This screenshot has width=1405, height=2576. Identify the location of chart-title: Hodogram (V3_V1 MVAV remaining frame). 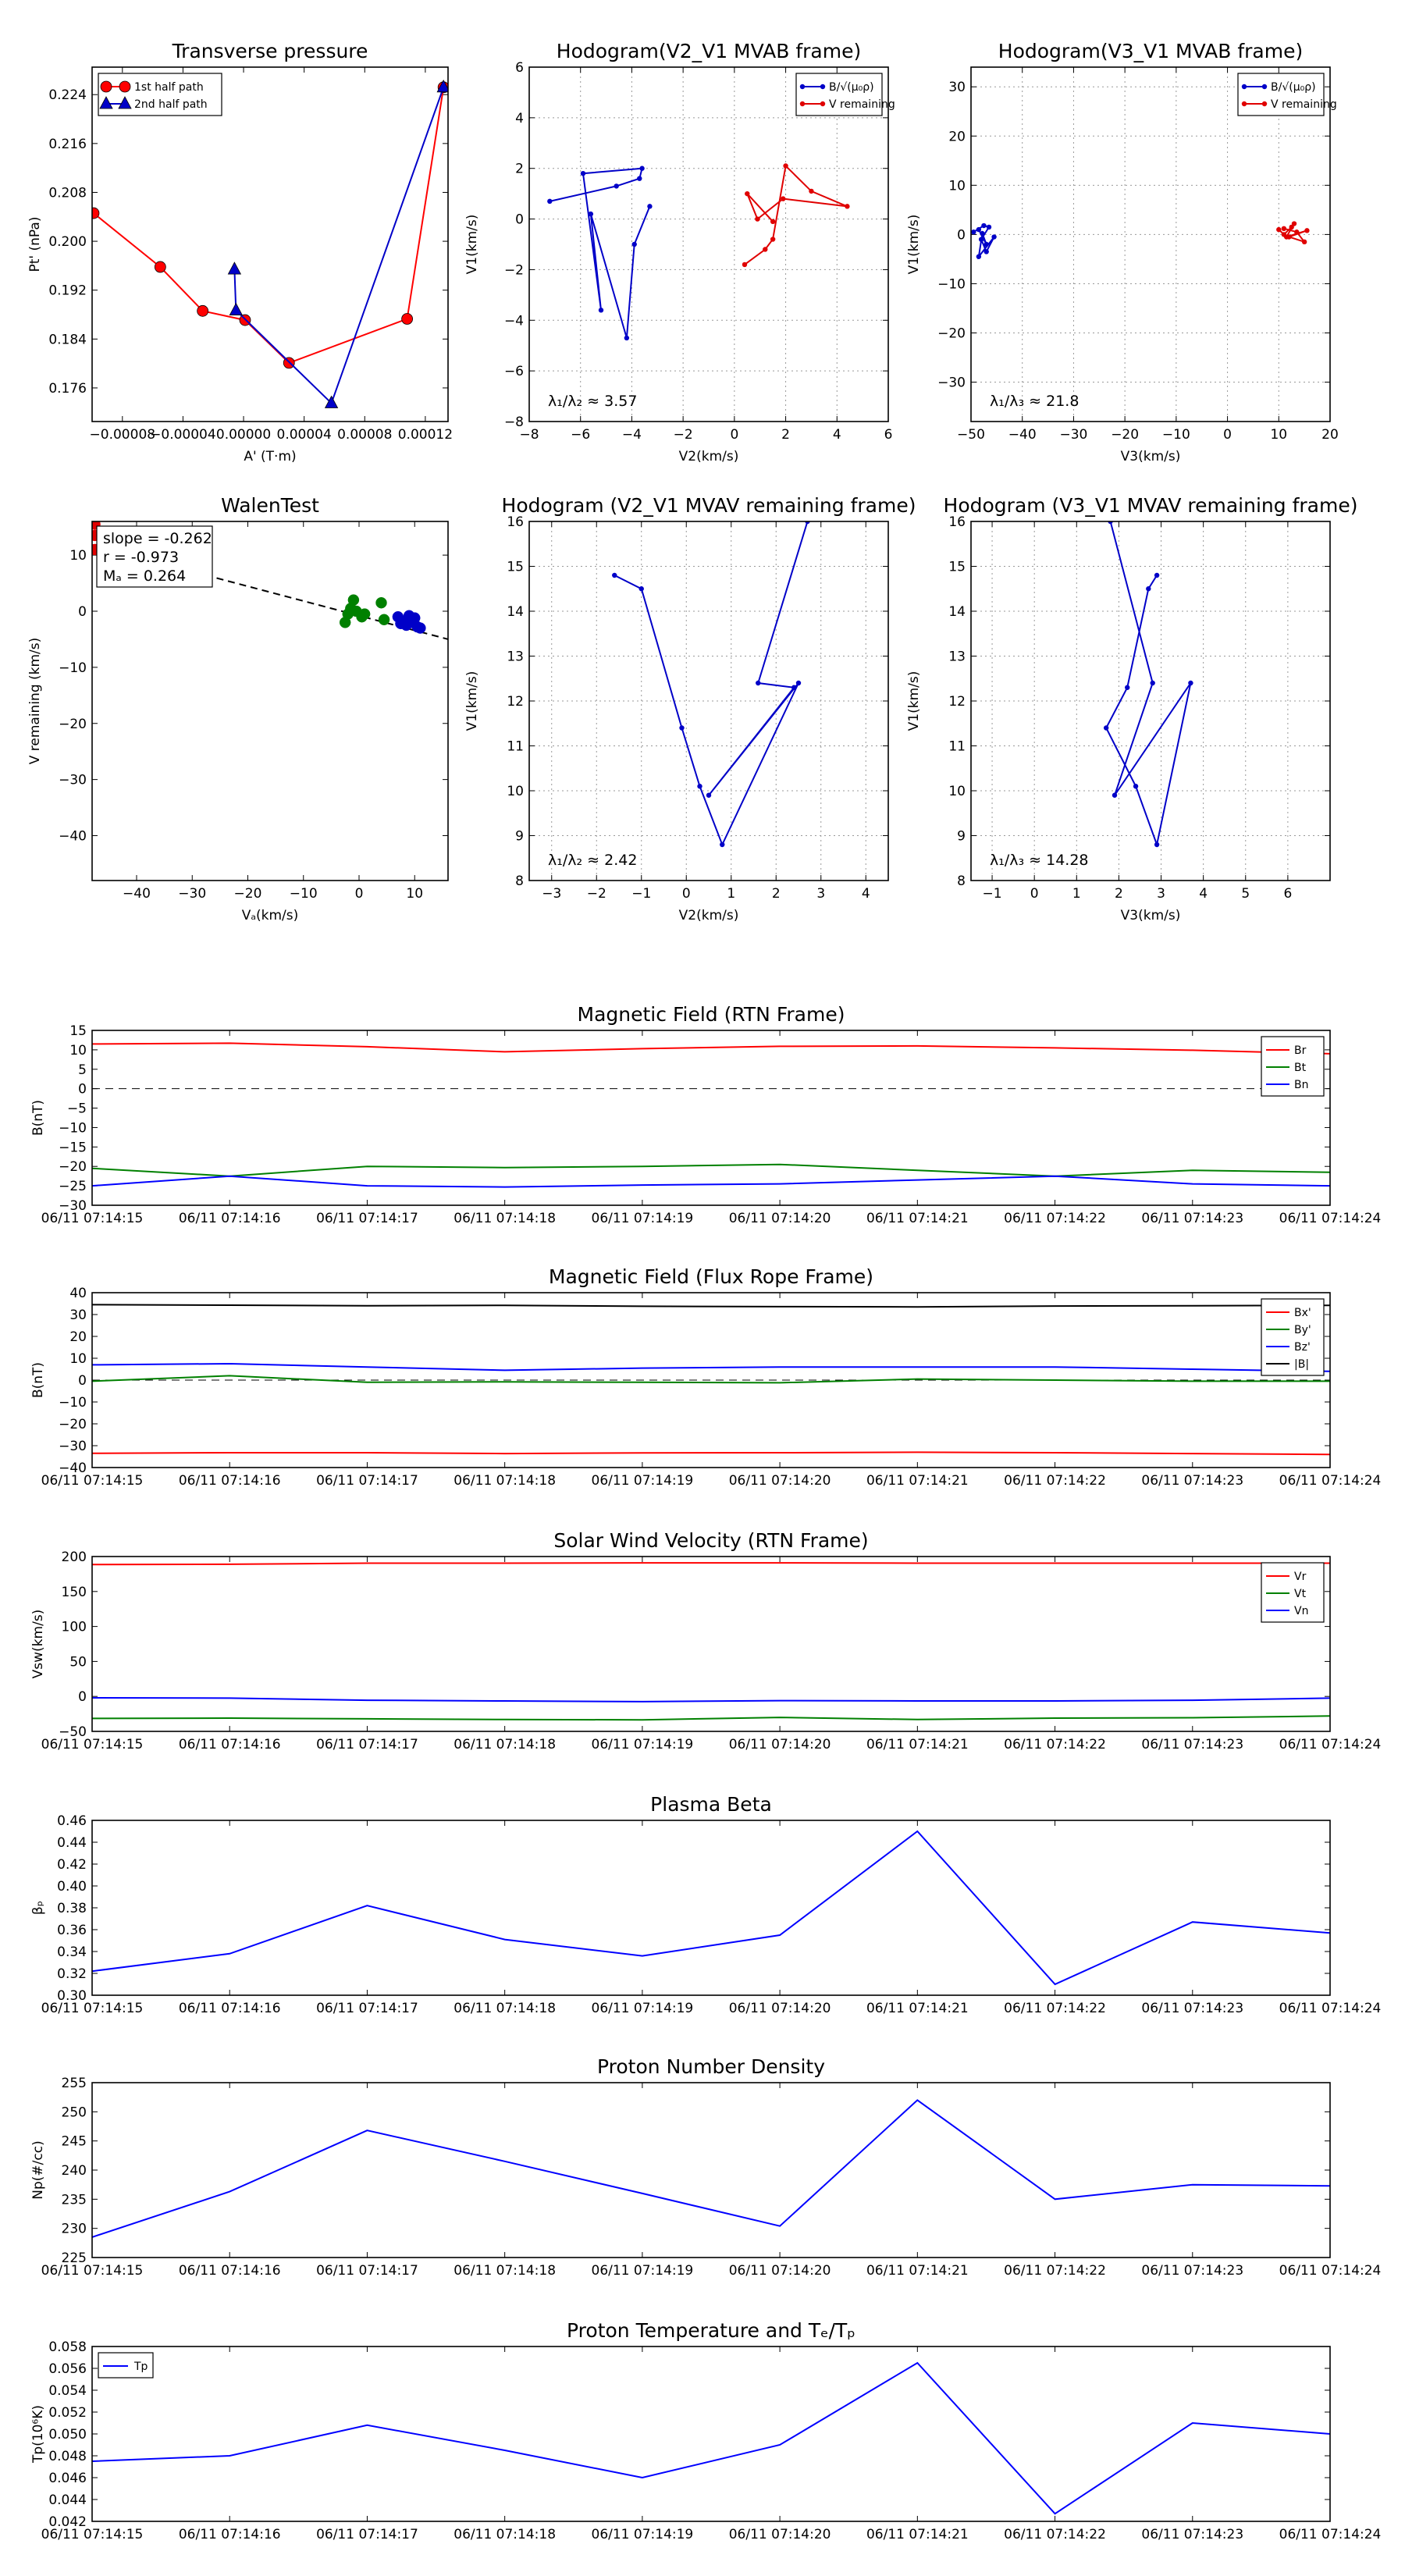
(1151, 505).